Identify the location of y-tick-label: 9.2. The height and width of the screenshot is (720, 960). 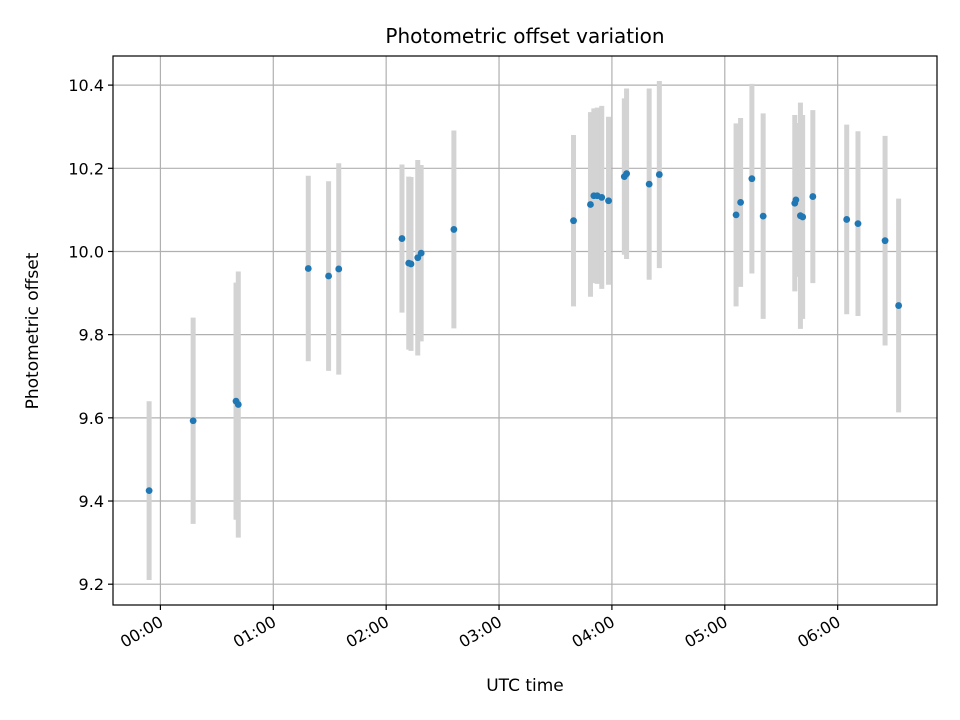
(91, 584).